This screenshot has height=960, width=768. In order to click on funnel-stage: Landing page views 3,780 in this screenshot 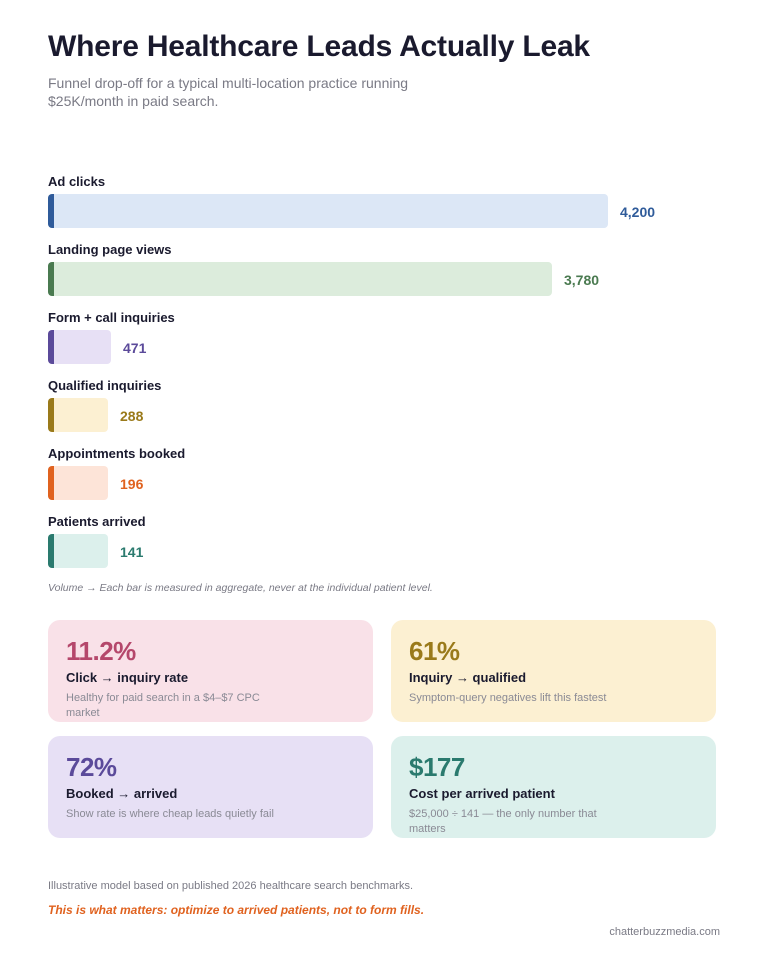, I will do `click(388, 276)`.